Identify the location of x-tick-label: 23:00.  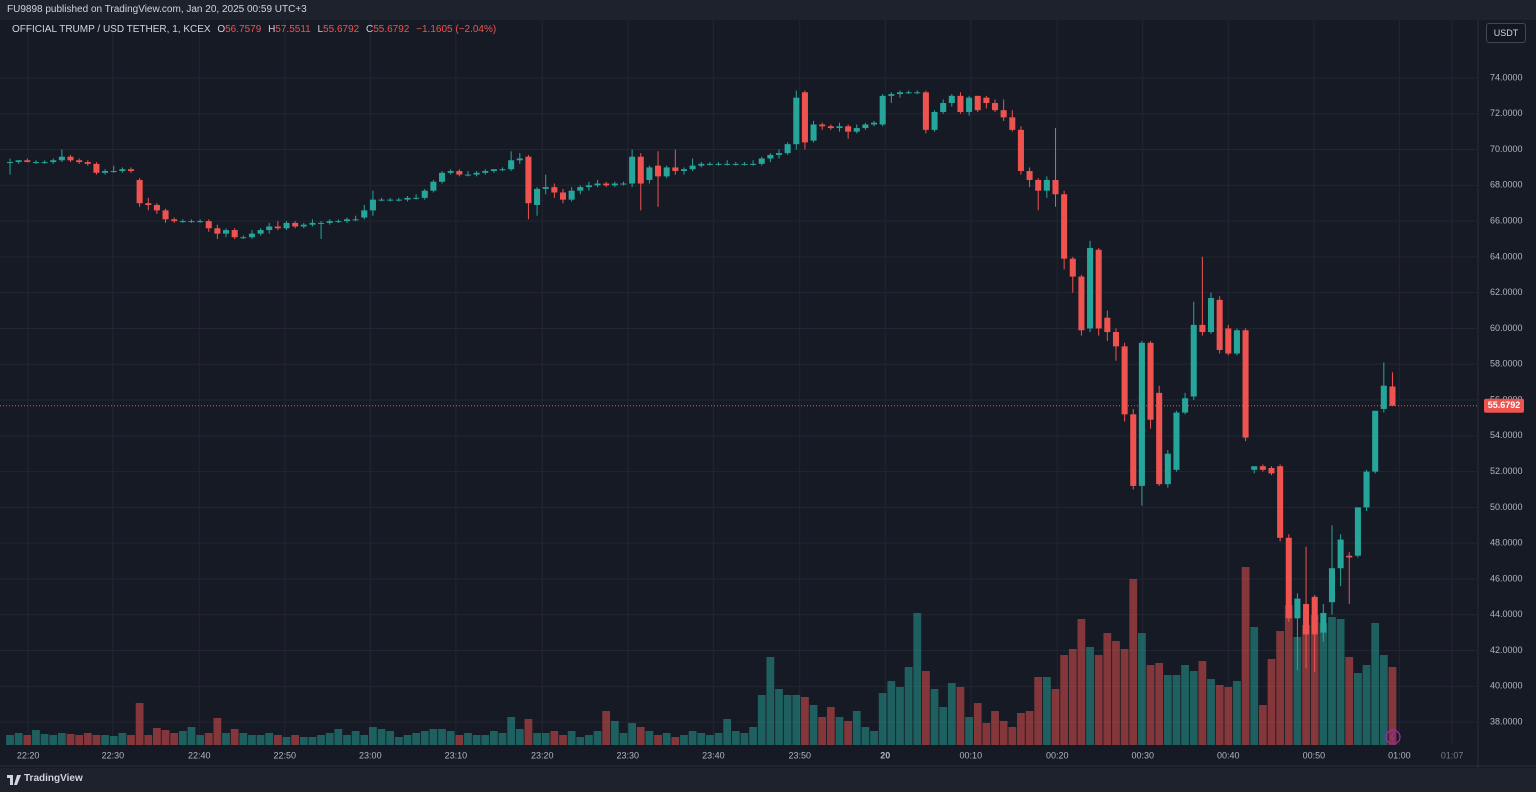
(370, 755).